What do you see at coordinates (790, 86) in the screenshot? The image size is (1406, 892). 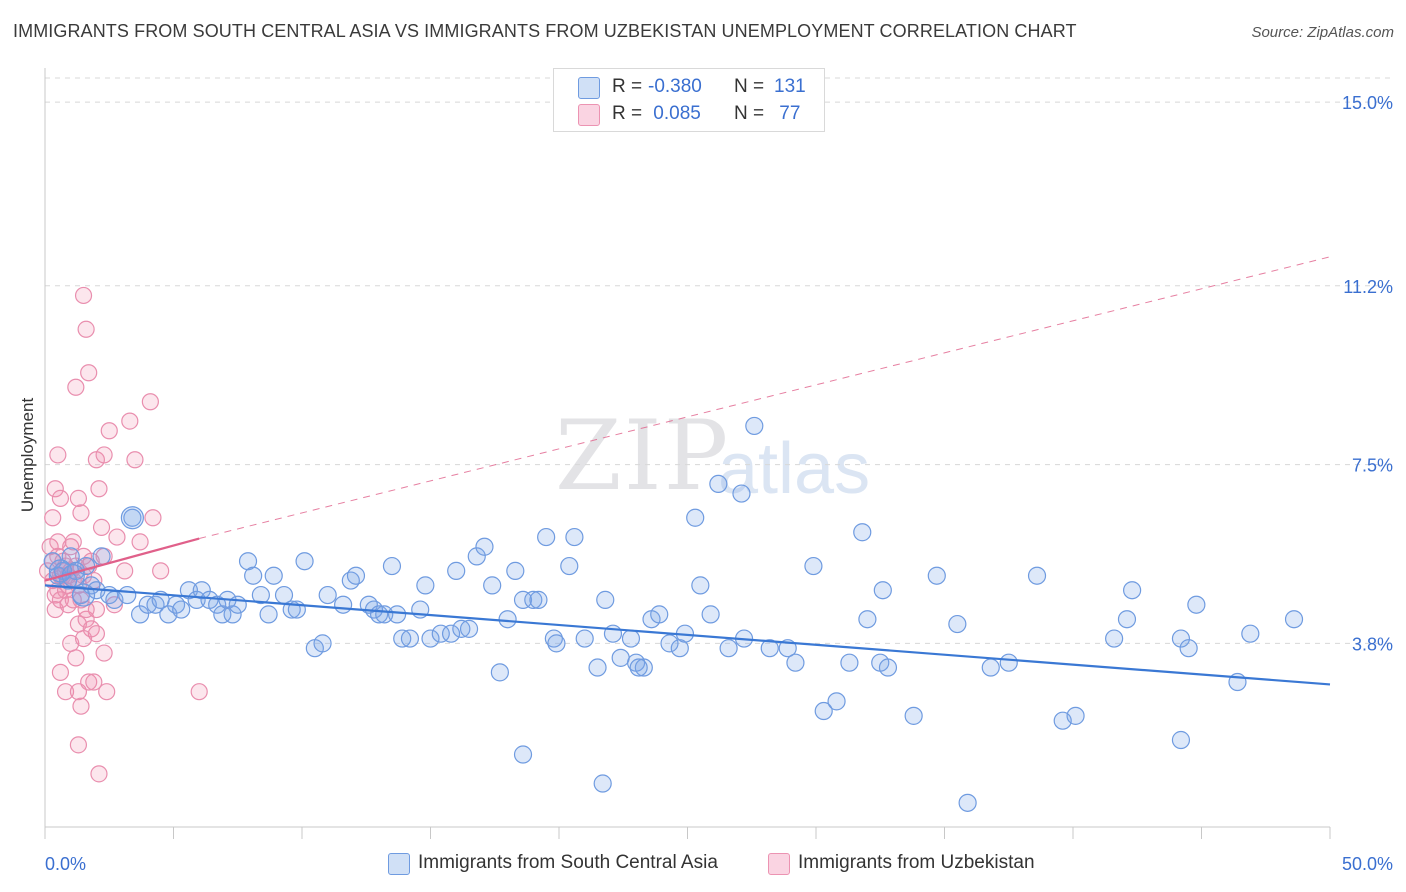 I see `legend-n-value: 131` at bounding box center [790, 86].